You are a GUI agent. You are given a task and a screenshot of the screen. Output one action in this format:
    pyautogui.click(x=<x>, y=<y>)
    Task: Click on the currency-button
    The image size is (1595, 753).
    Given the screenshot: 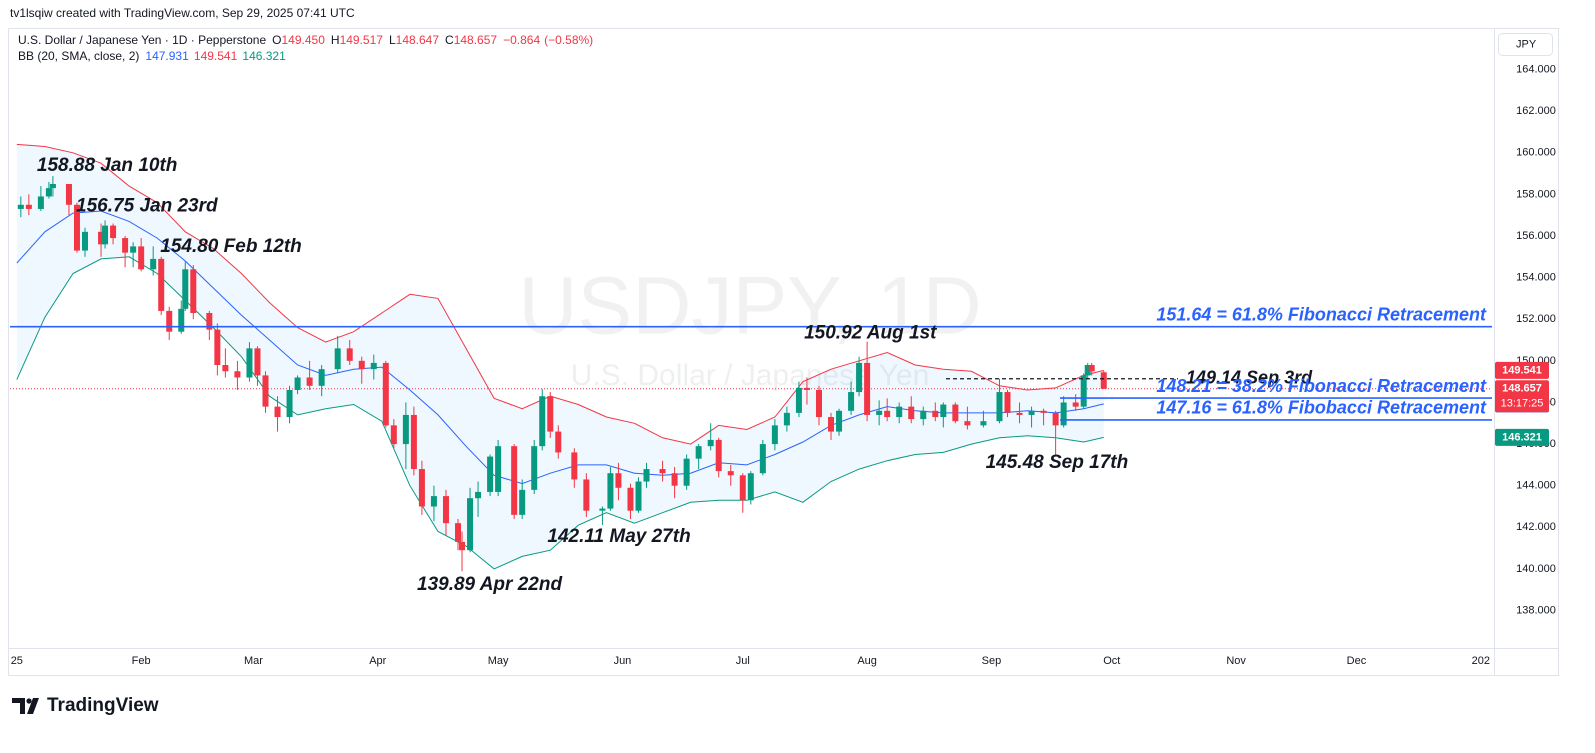 What is the action you would take?
    pyautogui.click(x=1525, y=44)
    